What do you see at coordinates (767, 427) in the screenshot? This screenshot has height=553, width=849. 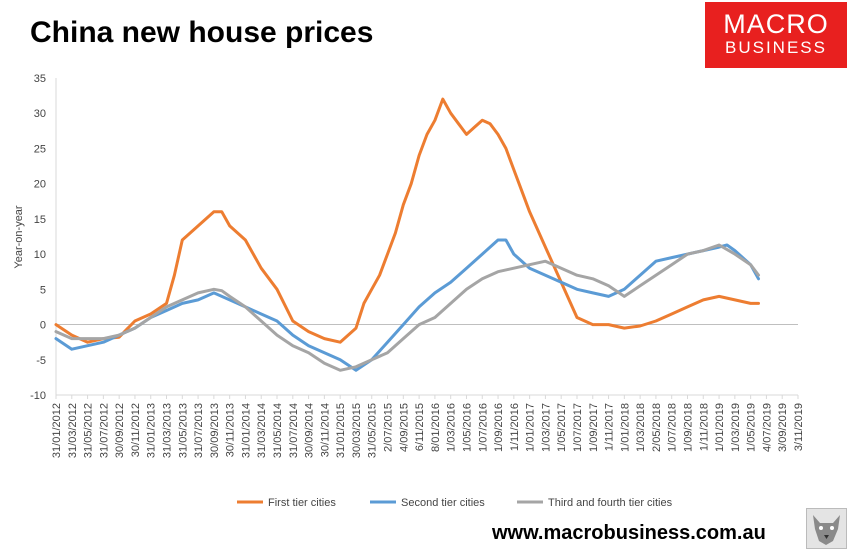 I see `x-tick-label: 4/07/2019` at bounding box center [767, 427].